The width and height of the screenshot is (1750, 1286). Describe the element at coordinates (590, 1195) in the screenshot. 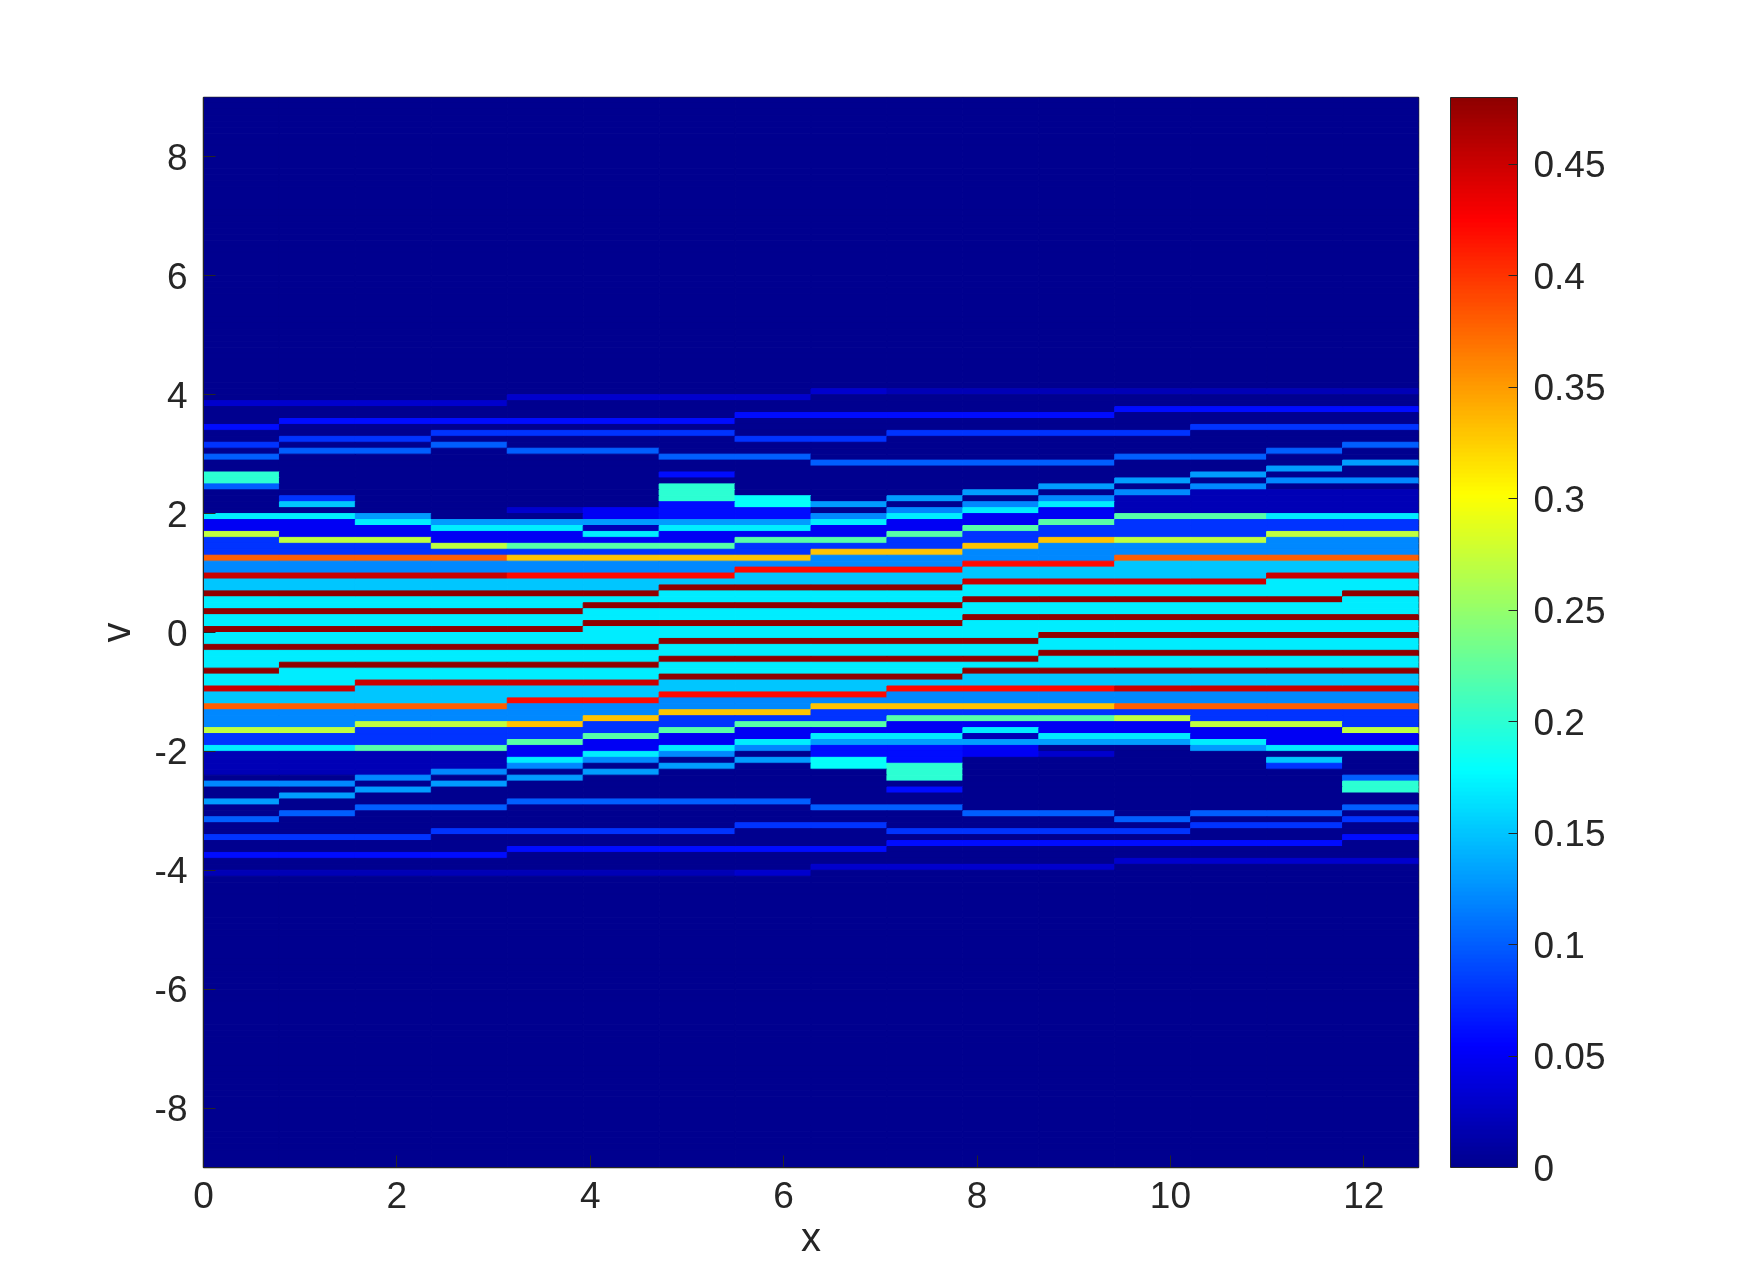

I see `x-tick-label: 4` at that location.